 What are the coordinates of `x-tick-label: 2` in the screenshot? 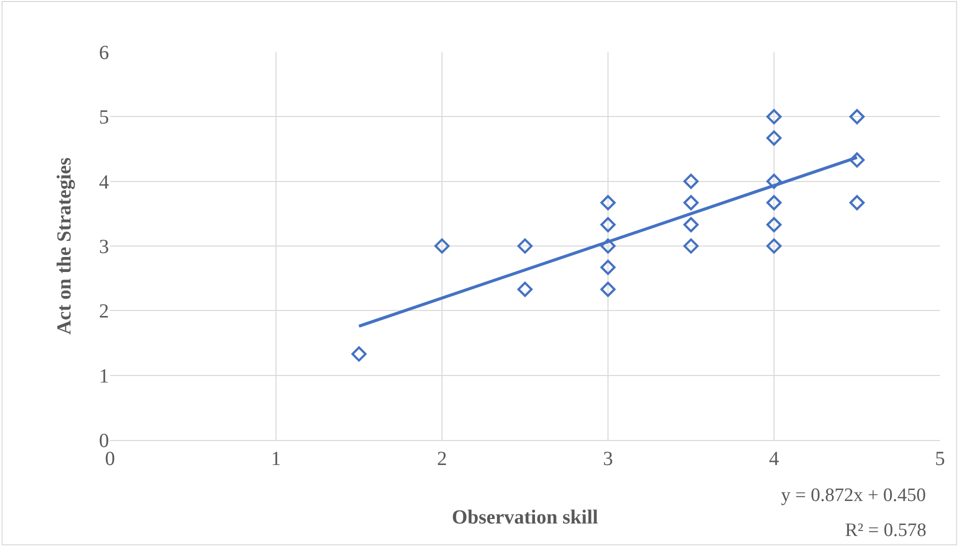 It's located at (442, 459).